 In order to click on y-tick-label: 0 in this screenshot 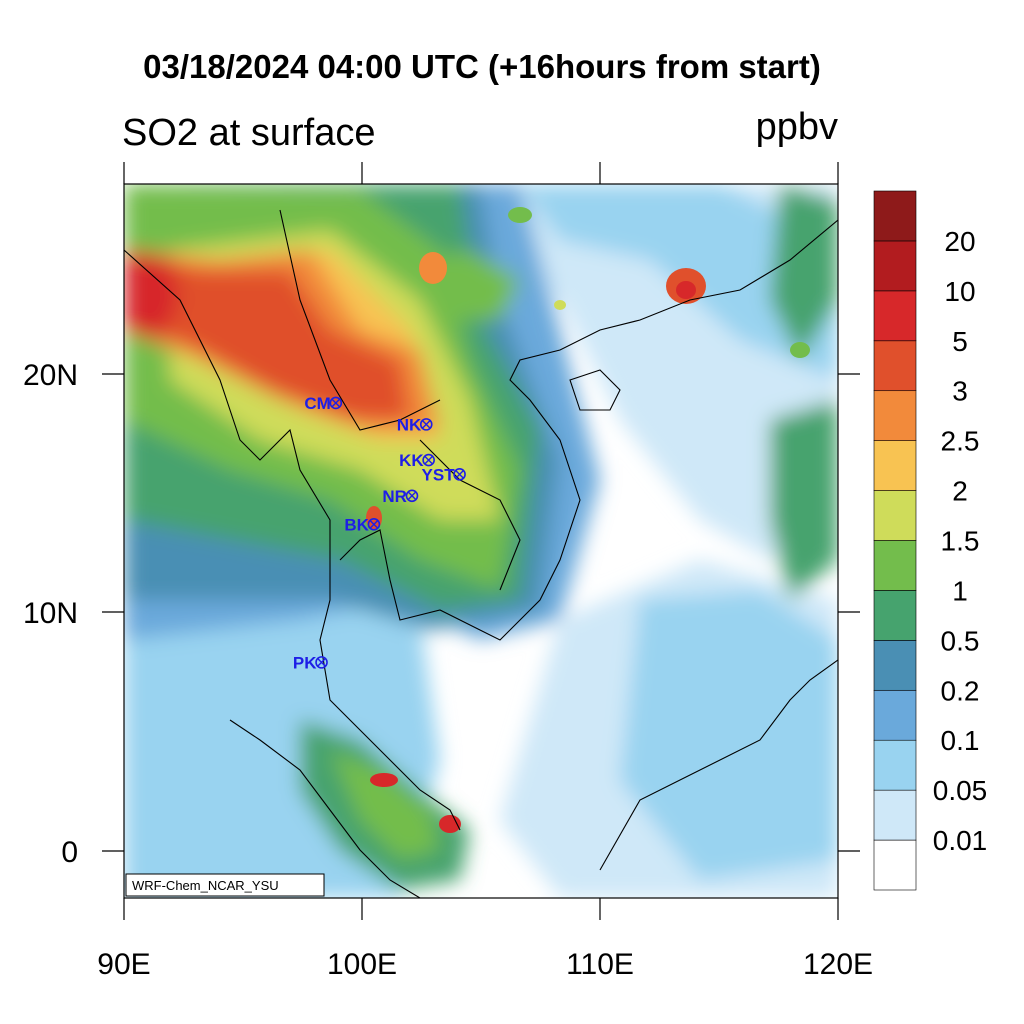, I will do `click(69, 852)`.